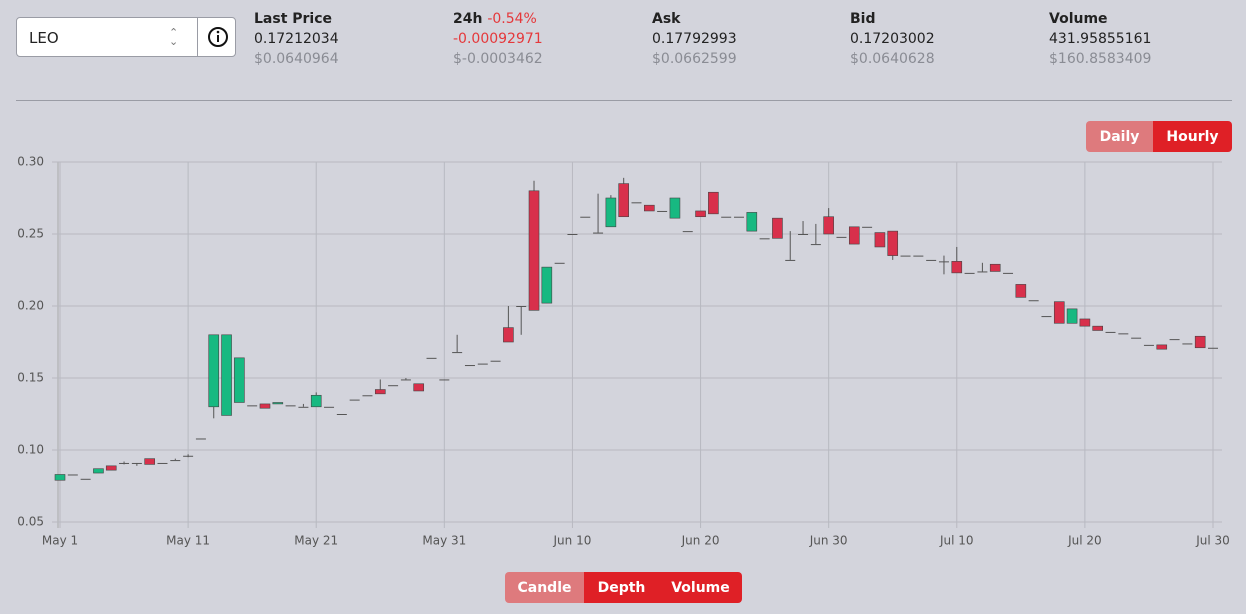 This screenshot has height=614, width=1246. I want to click on stat-value: 0.17203002, so click(892, 39).